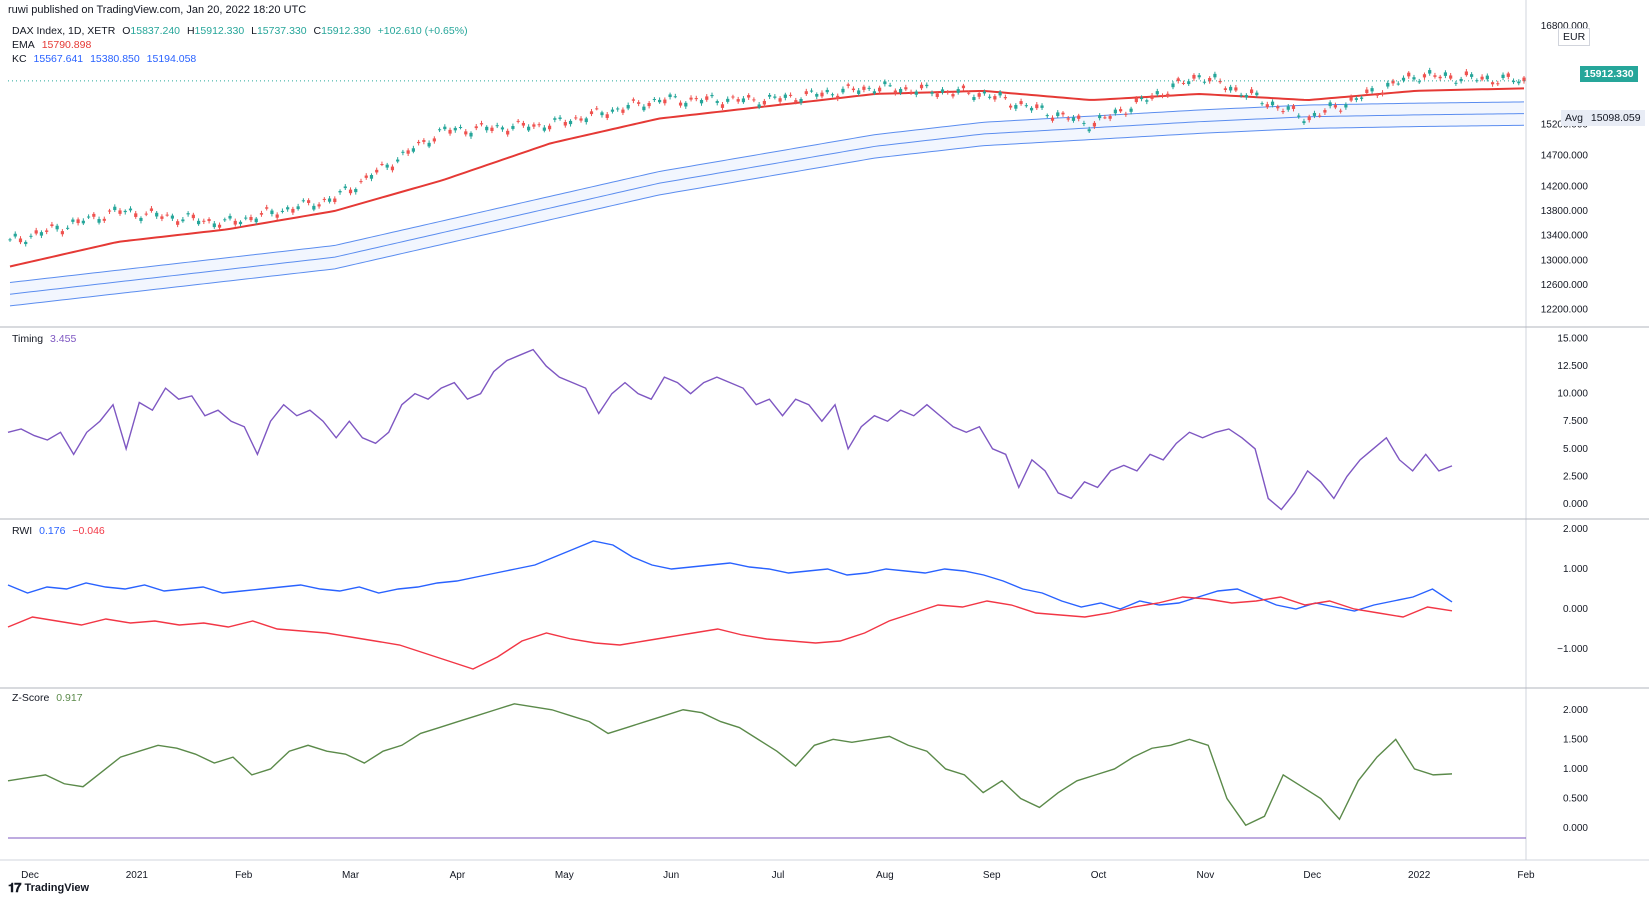 The width and height of the screenshot is (1649, 900). Describe the element at coordinates (53, 45) in the screenshot. I see `ema-legend: EMA 15790.898` at that location.